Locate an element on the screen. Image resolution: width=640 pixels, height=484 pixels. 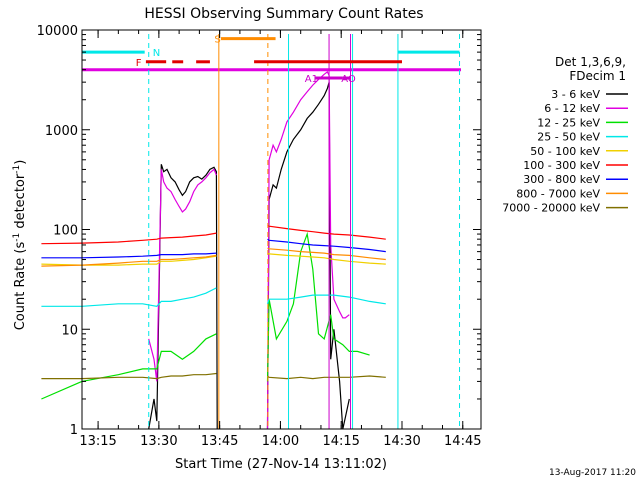
legend-label-3: 25 - 50 keV is located at coordinates (568, 137).